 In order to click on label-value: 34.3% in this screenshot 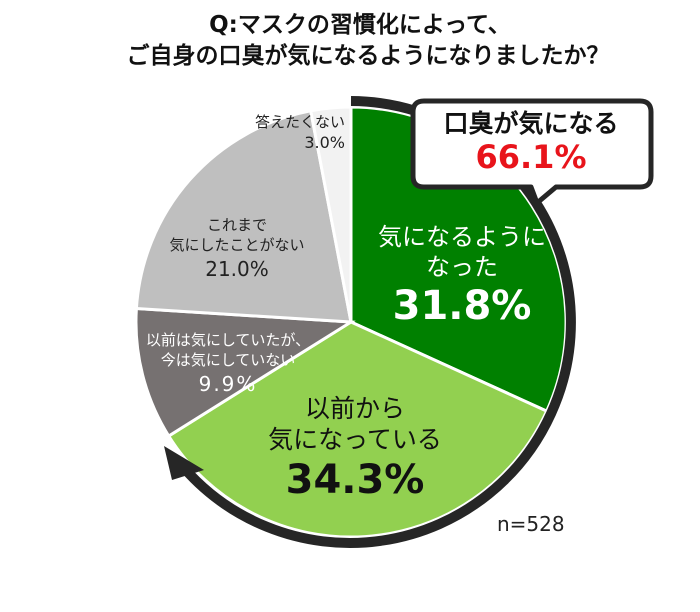, I will do `click(355, 480)`.